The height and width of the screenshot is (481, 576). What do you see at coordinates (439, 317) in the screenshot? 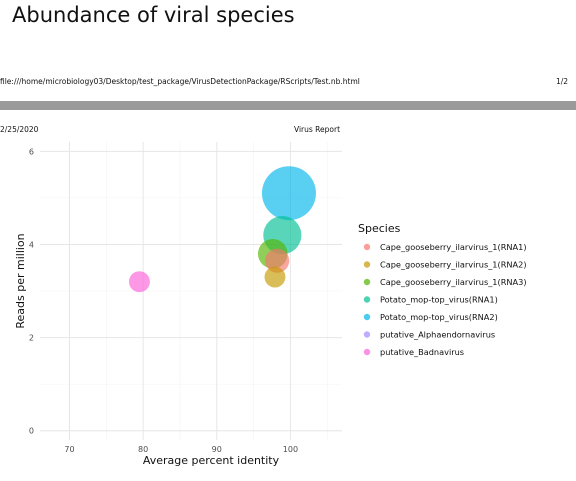
I see `legend-label: Potato_mop-top_virus(RNA2)` at bounding box center [439, 317].